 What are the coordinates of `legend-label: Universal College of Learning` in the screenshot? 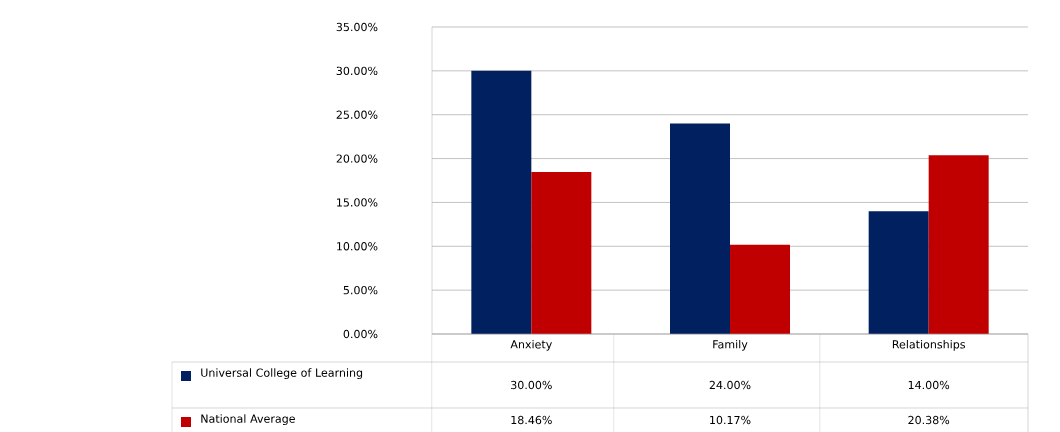 It's located at (282, 373).